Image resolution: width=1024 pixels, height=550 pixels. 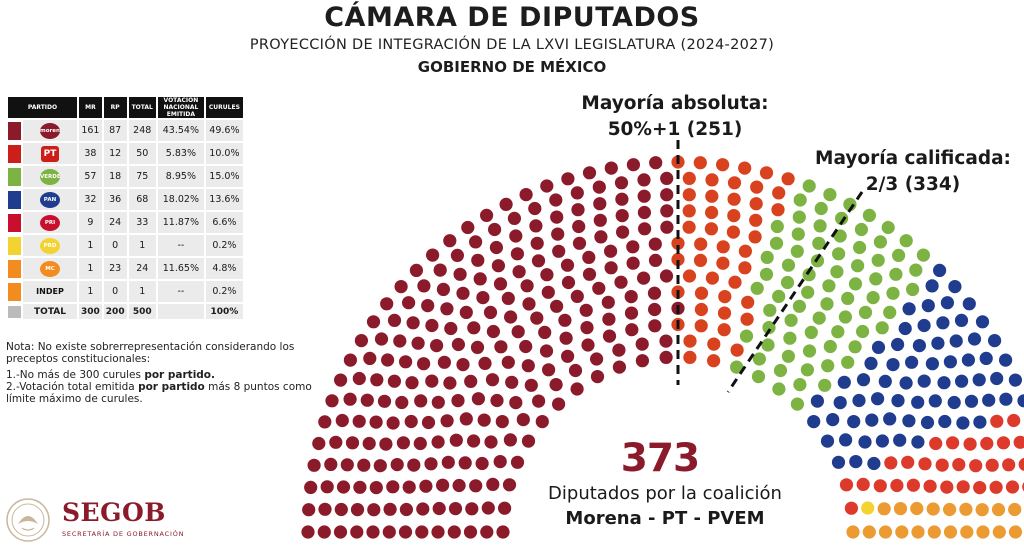 I want to click on note-item-1: 1.-No más de 300 curules por partido., so click(x=171, y=375).